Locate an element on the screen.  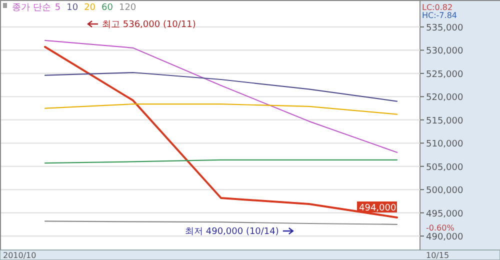
text: HC:-7.84 is located at coordinates (439, 15).